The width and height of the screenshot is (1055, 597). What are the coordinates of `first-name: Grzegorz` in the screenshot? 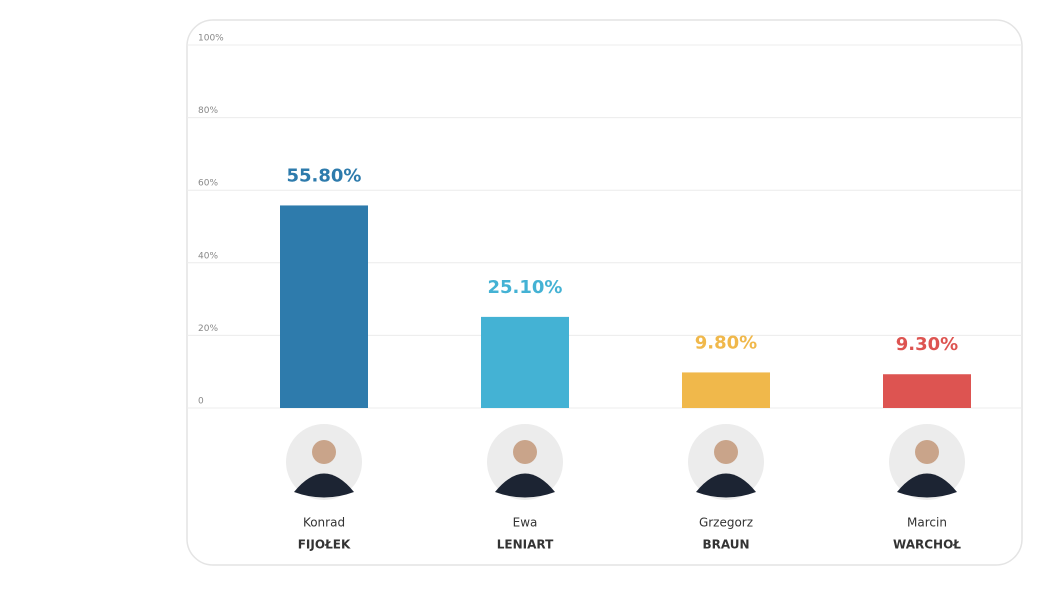 It's located at (726, 523).